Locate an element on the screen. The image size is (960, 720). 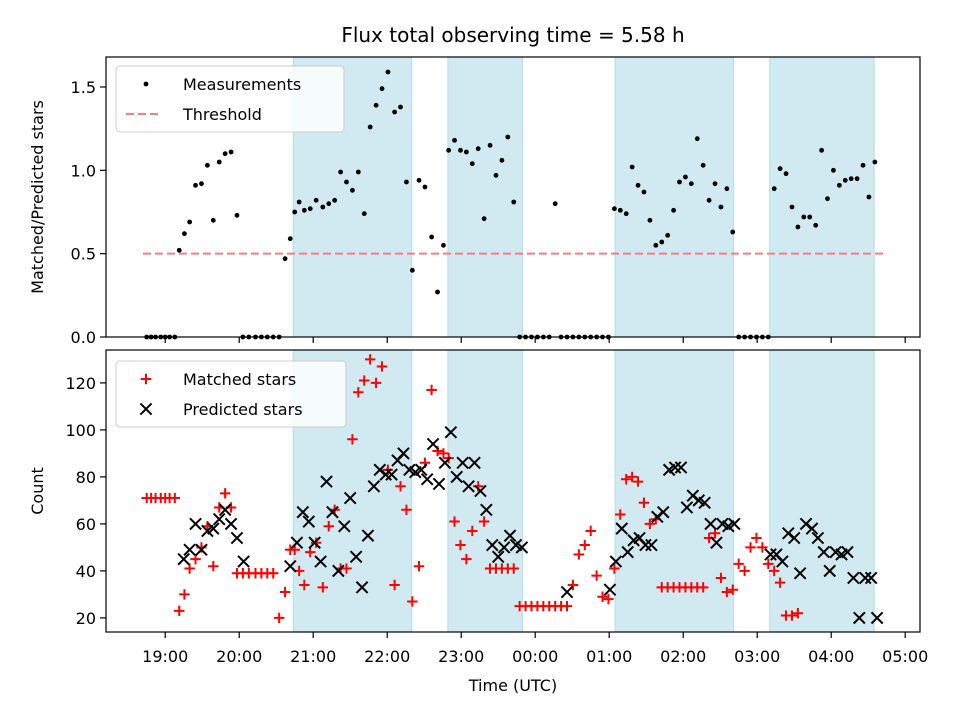
legend-box is located at coordinates (230, 99).